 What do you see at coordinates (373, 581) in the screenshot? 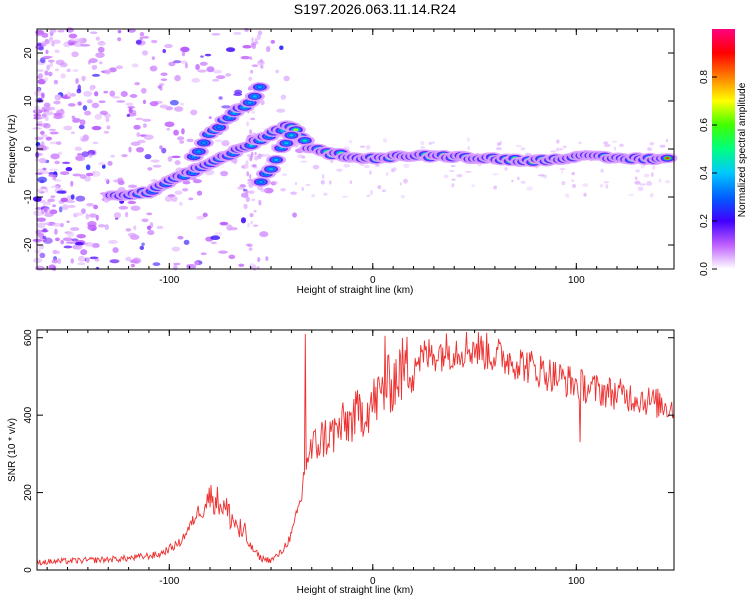
I see `snr-x-tick-label: 0` at bounding box center [373, 581].